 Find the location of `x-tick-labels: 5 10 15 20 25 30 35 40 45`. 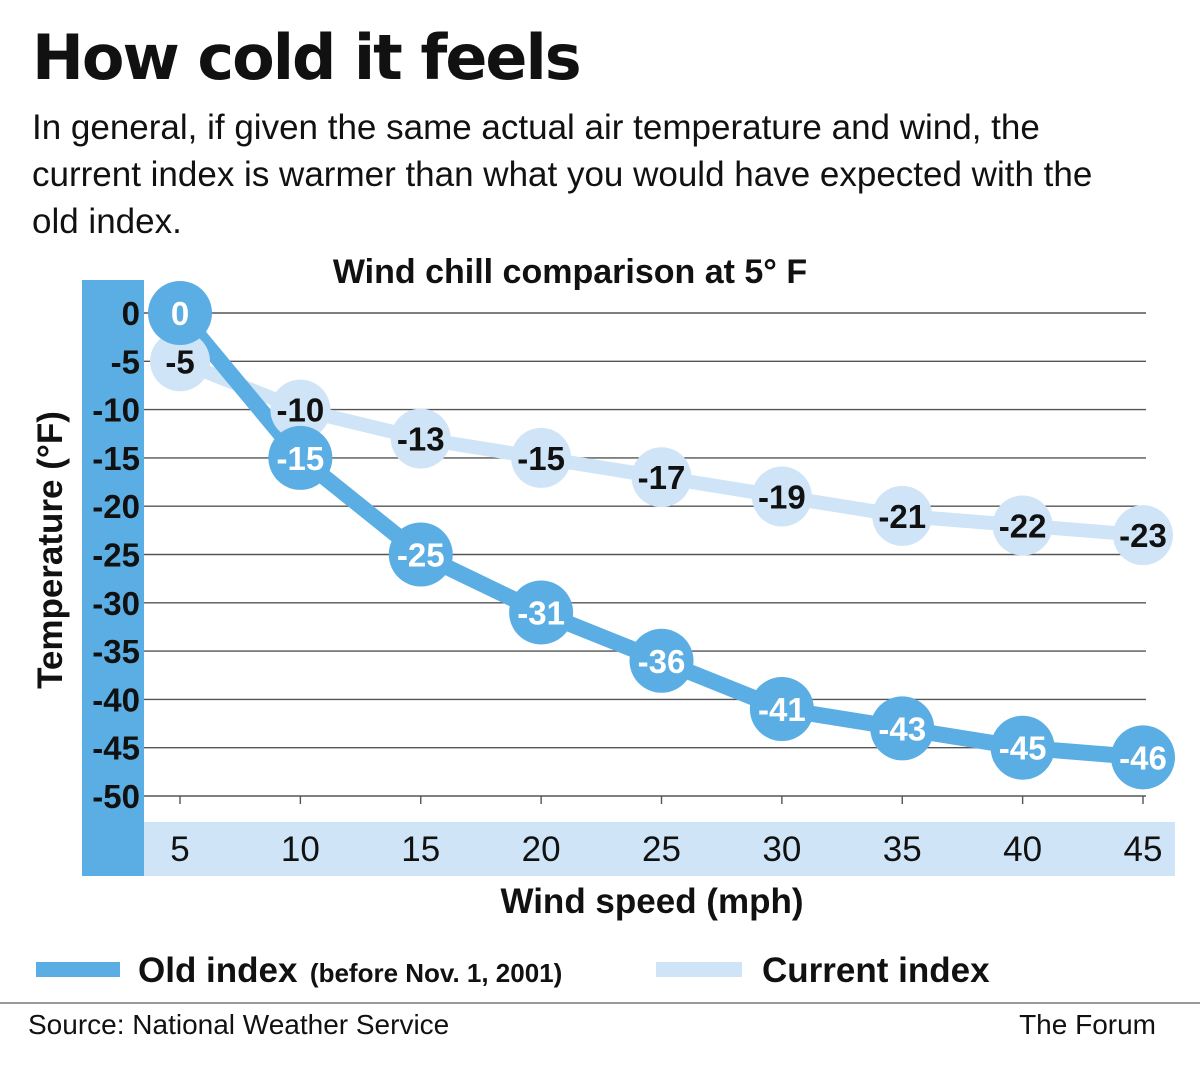

x-tick-labels: 5 10 15 20 25 30 35 40 45 is located at coordinates (666, 849).